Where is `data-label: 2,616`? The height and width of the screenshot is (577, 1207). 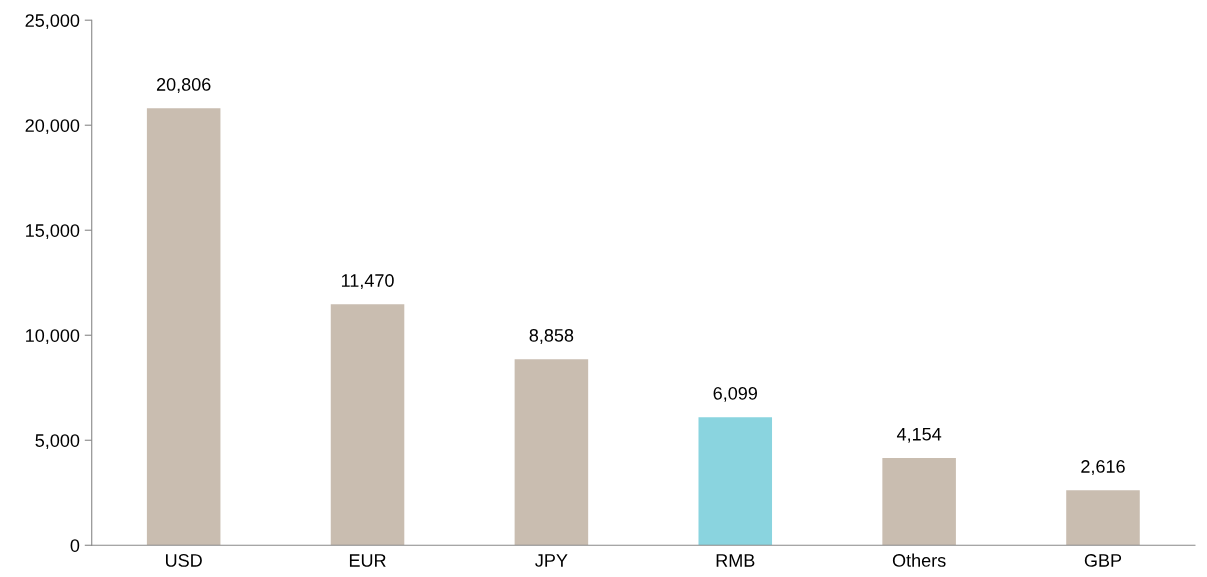 data-label: 2,616 is located at coordinates (1103, 467).